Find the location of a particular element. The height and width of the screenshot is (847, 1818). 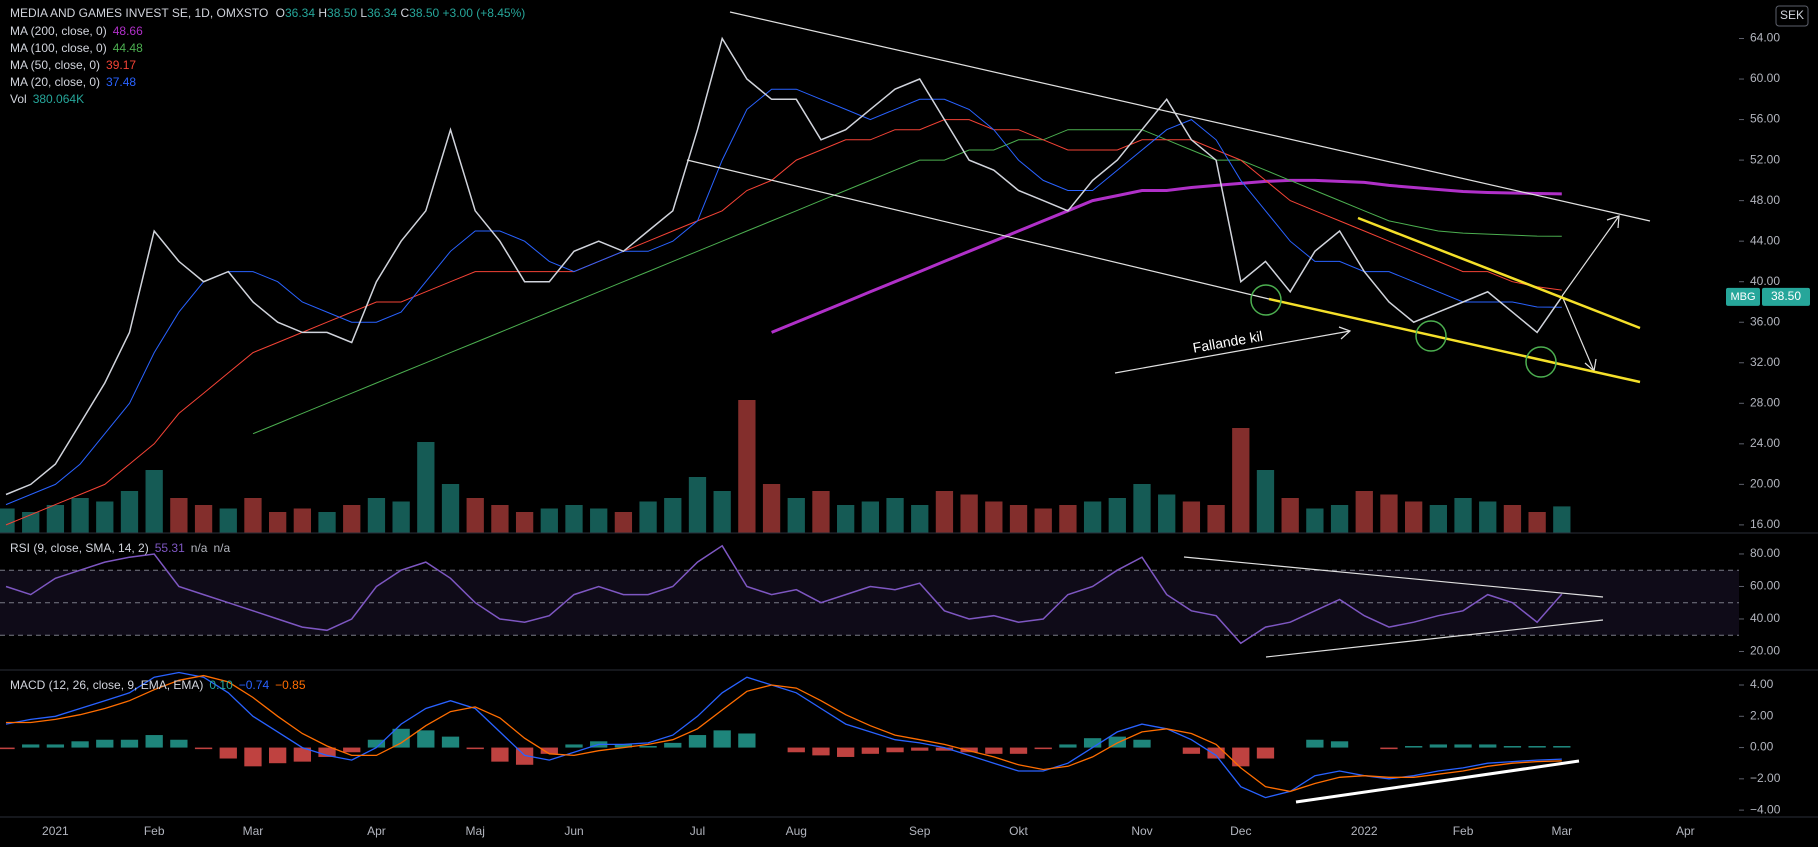

y-tick-label: 24.00 is located at coordinates (1765, 443).